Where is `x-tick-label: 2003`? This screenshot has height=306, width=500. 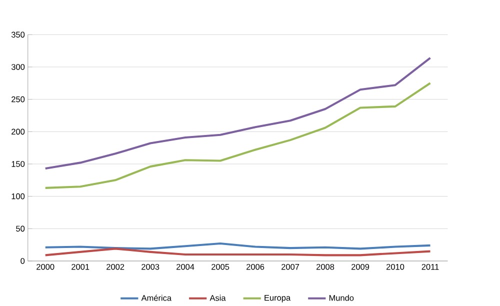
x-tick-label: 2003 is located at coordinates (151, 267).